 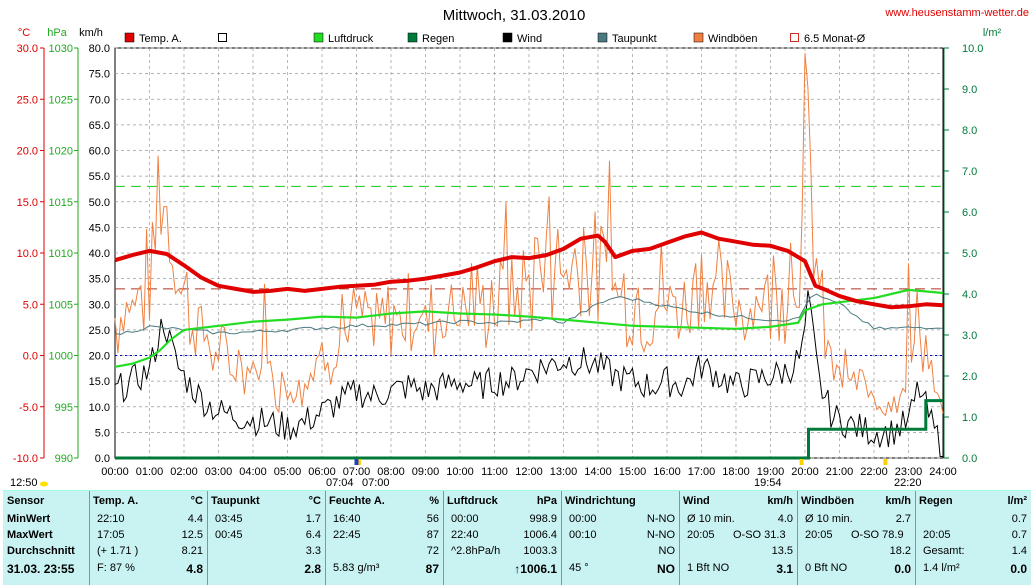 I want to click on wind-tick-label: 40.0, so click(x=99, y=254).